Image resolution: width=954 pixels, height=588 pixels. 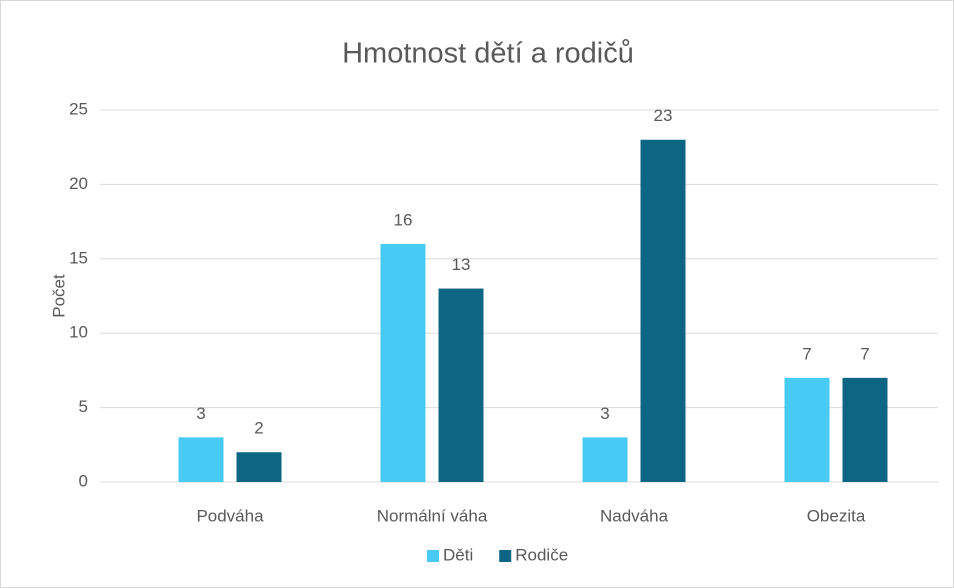 I want to click on data-label: 23, so click(x=663, y=115).